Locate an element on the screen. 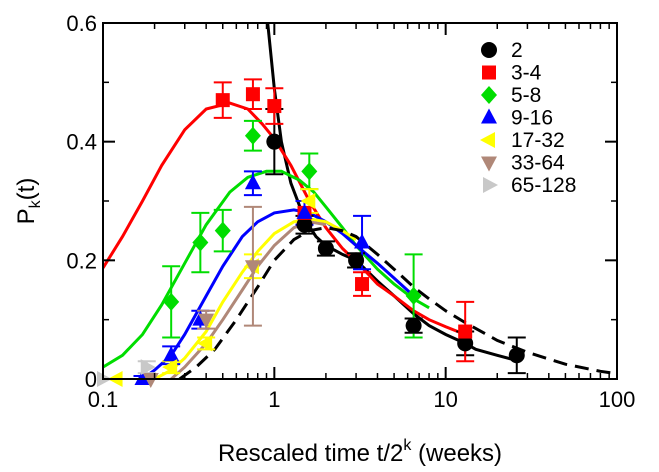  legend-label: 5-8 is located at coordinates (526, 95).